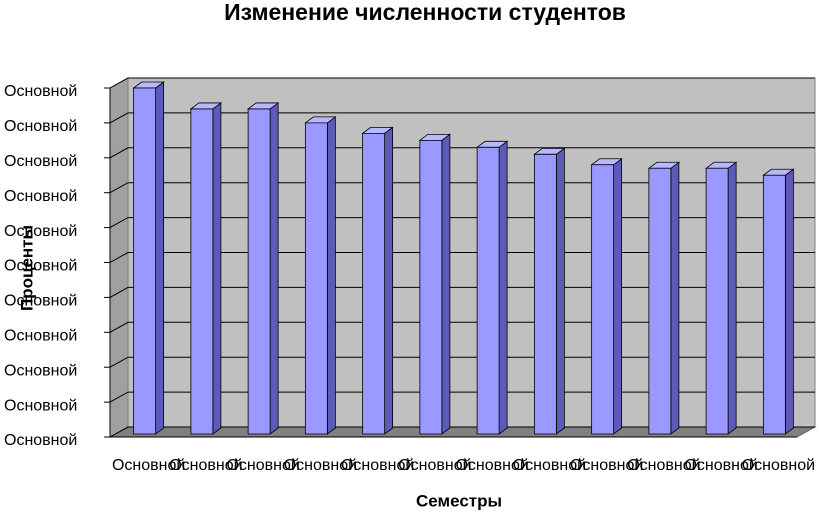  I want to click on y-axis-title: Проценты, so click(26, 268).